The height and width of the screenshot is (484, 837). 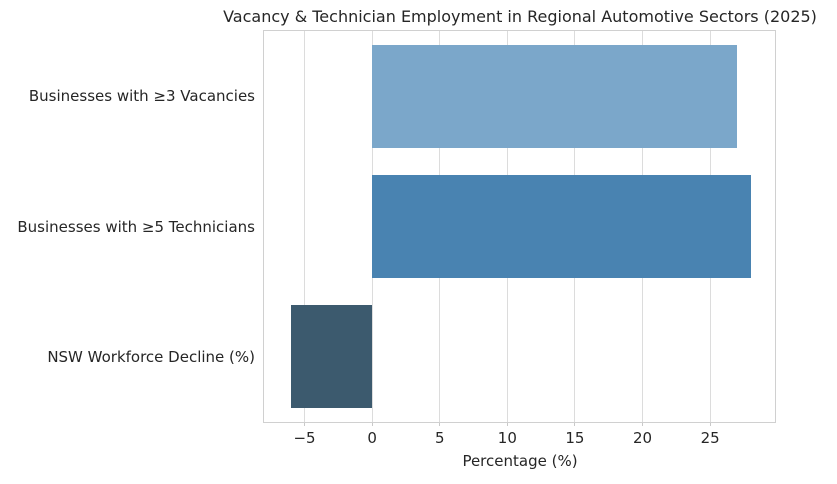 What do you see at coordinates (305, 226) in the screenshot?
I see `gridline` at bounding box center [305, 226].